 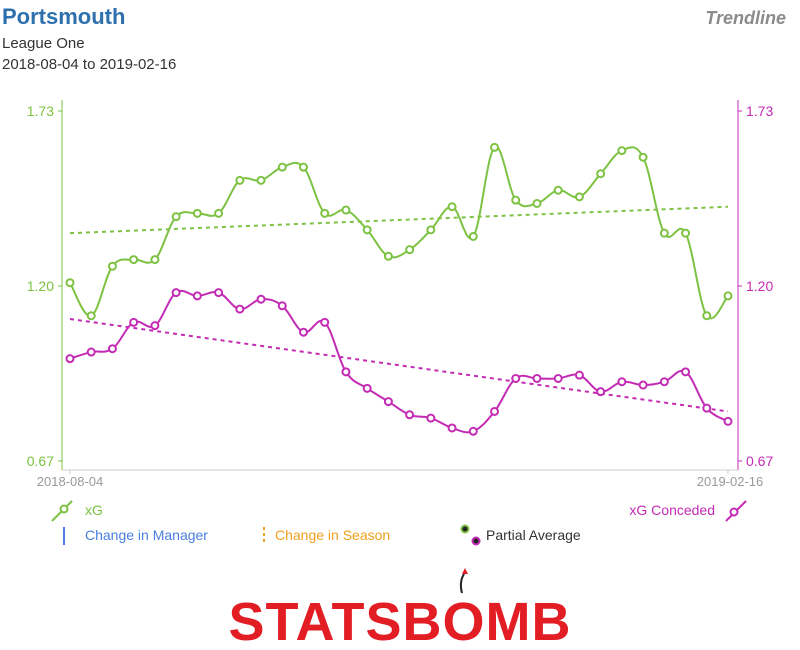 I want to click on legend-item-partial-average: Partial Average, so click(x=520, y=535).